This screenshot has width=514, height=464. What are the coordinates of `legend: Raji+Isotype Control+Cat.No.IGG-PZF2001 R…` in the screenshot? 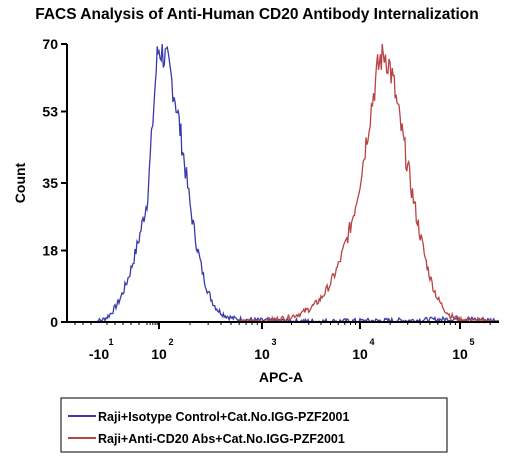 It's located at (254, 425).